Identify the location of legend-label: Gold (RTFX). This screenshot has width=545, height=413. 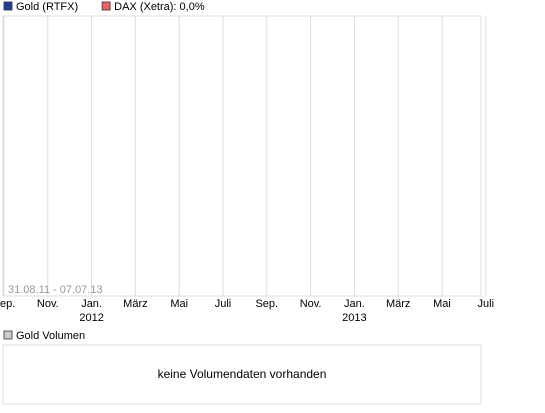
(47, 7).